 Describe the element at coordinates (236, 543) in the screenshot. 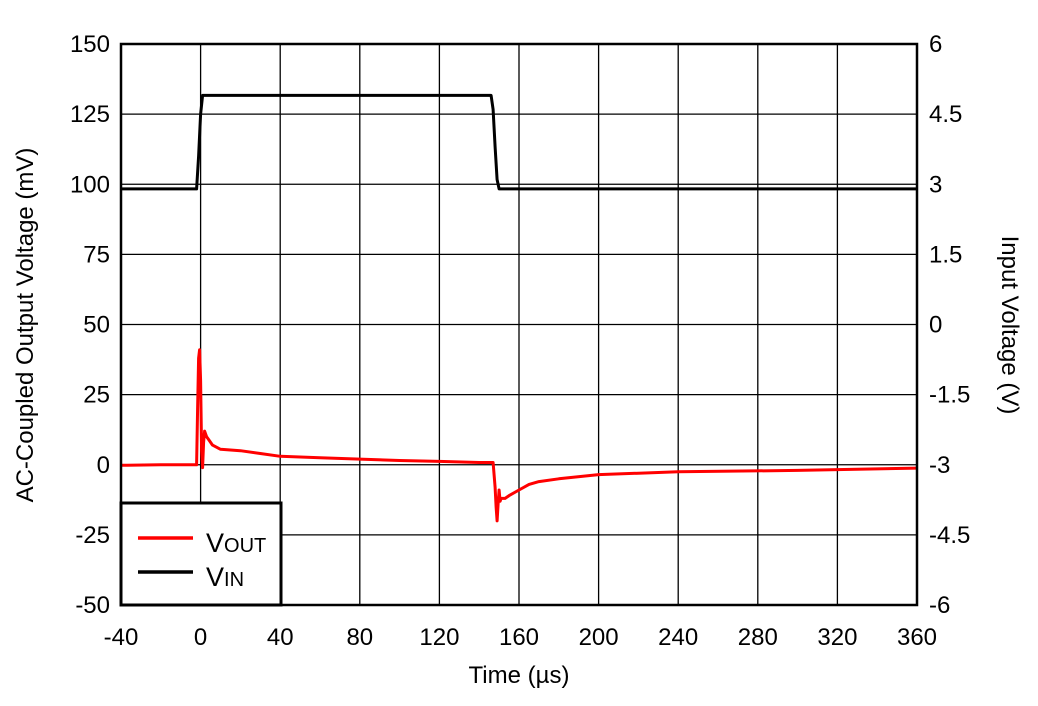

I see `legend-label-vout: VOUT` at that location.